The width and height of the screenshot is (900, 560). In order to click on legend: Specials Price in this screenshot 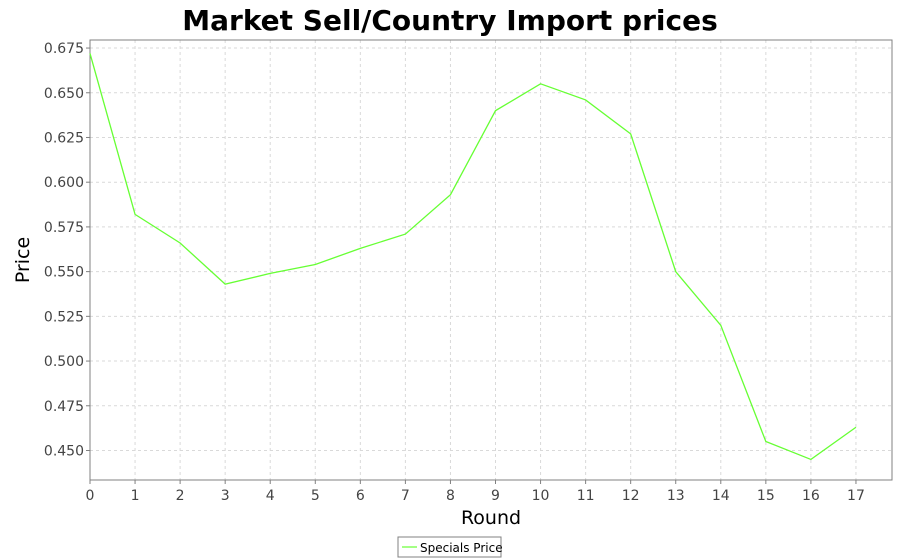, I will do `click(450, 547)`.